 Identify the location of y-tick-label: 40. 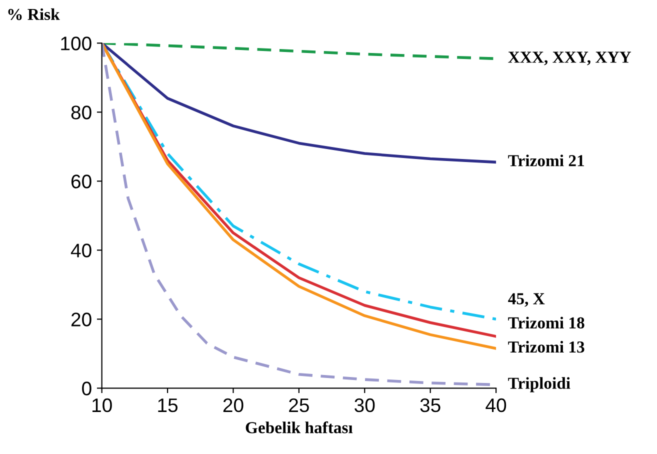
(81, 251).